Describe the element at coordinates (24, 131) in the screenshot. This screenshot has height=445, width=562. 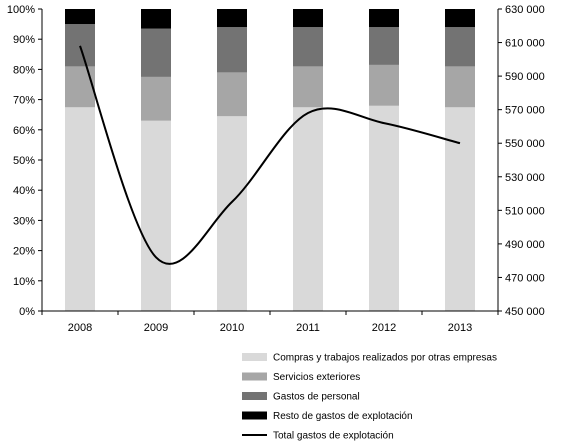
I see `left-tick-label: 60%` at that location.